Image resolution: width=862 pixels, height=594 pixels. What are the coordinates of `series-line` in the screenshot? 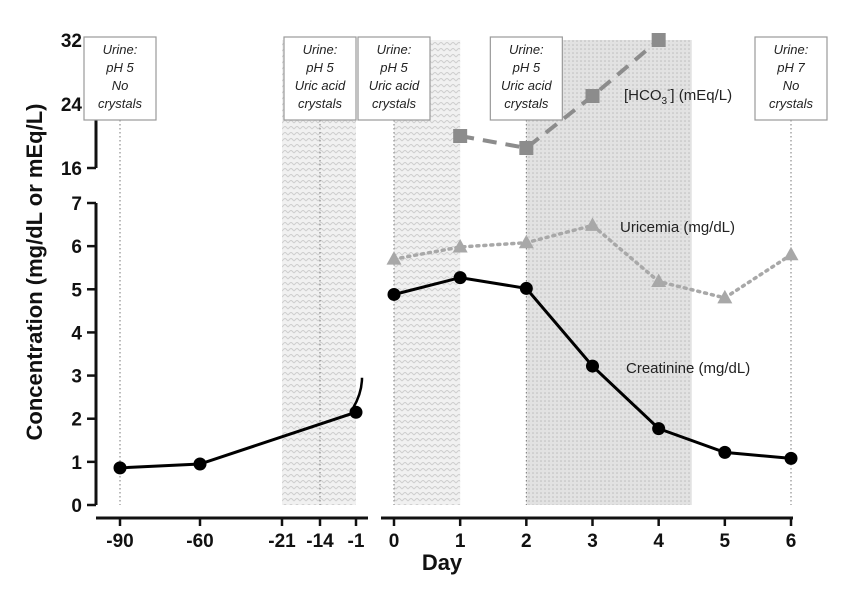 It's located at (559, 94).